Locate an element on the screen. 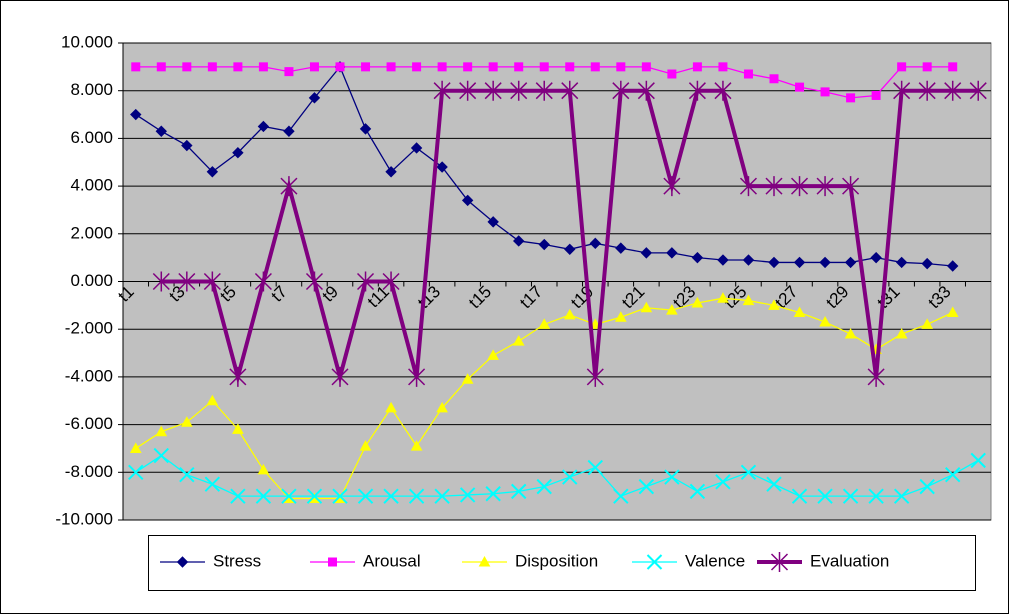 This screenshot has width=1010, height=615. y-tick-label: -8.000 is located at coordinates (89, 471).